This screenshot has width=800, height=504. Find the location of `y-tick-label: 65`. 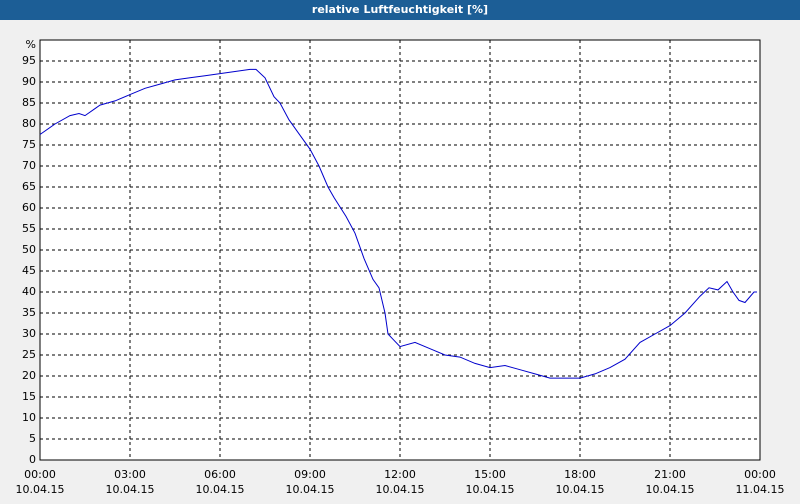

y-tick-label: 65 is located at coordinates (29, 186).